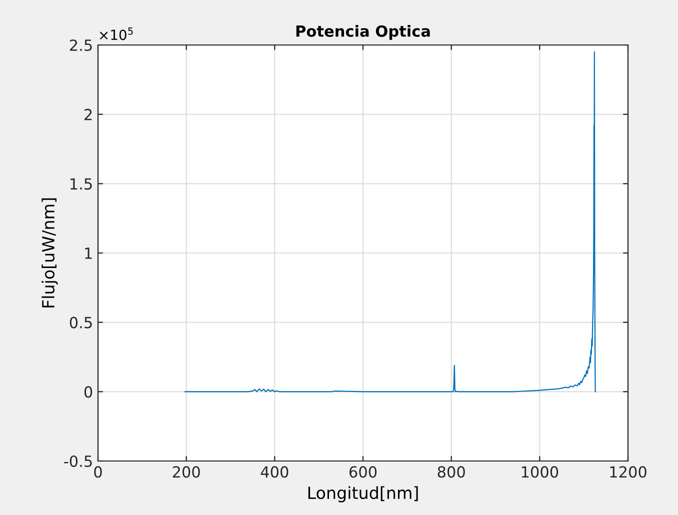  Describe the element at coordinates (88, 392) in the screenshot. I see `y-tick-label: 0` at that location.